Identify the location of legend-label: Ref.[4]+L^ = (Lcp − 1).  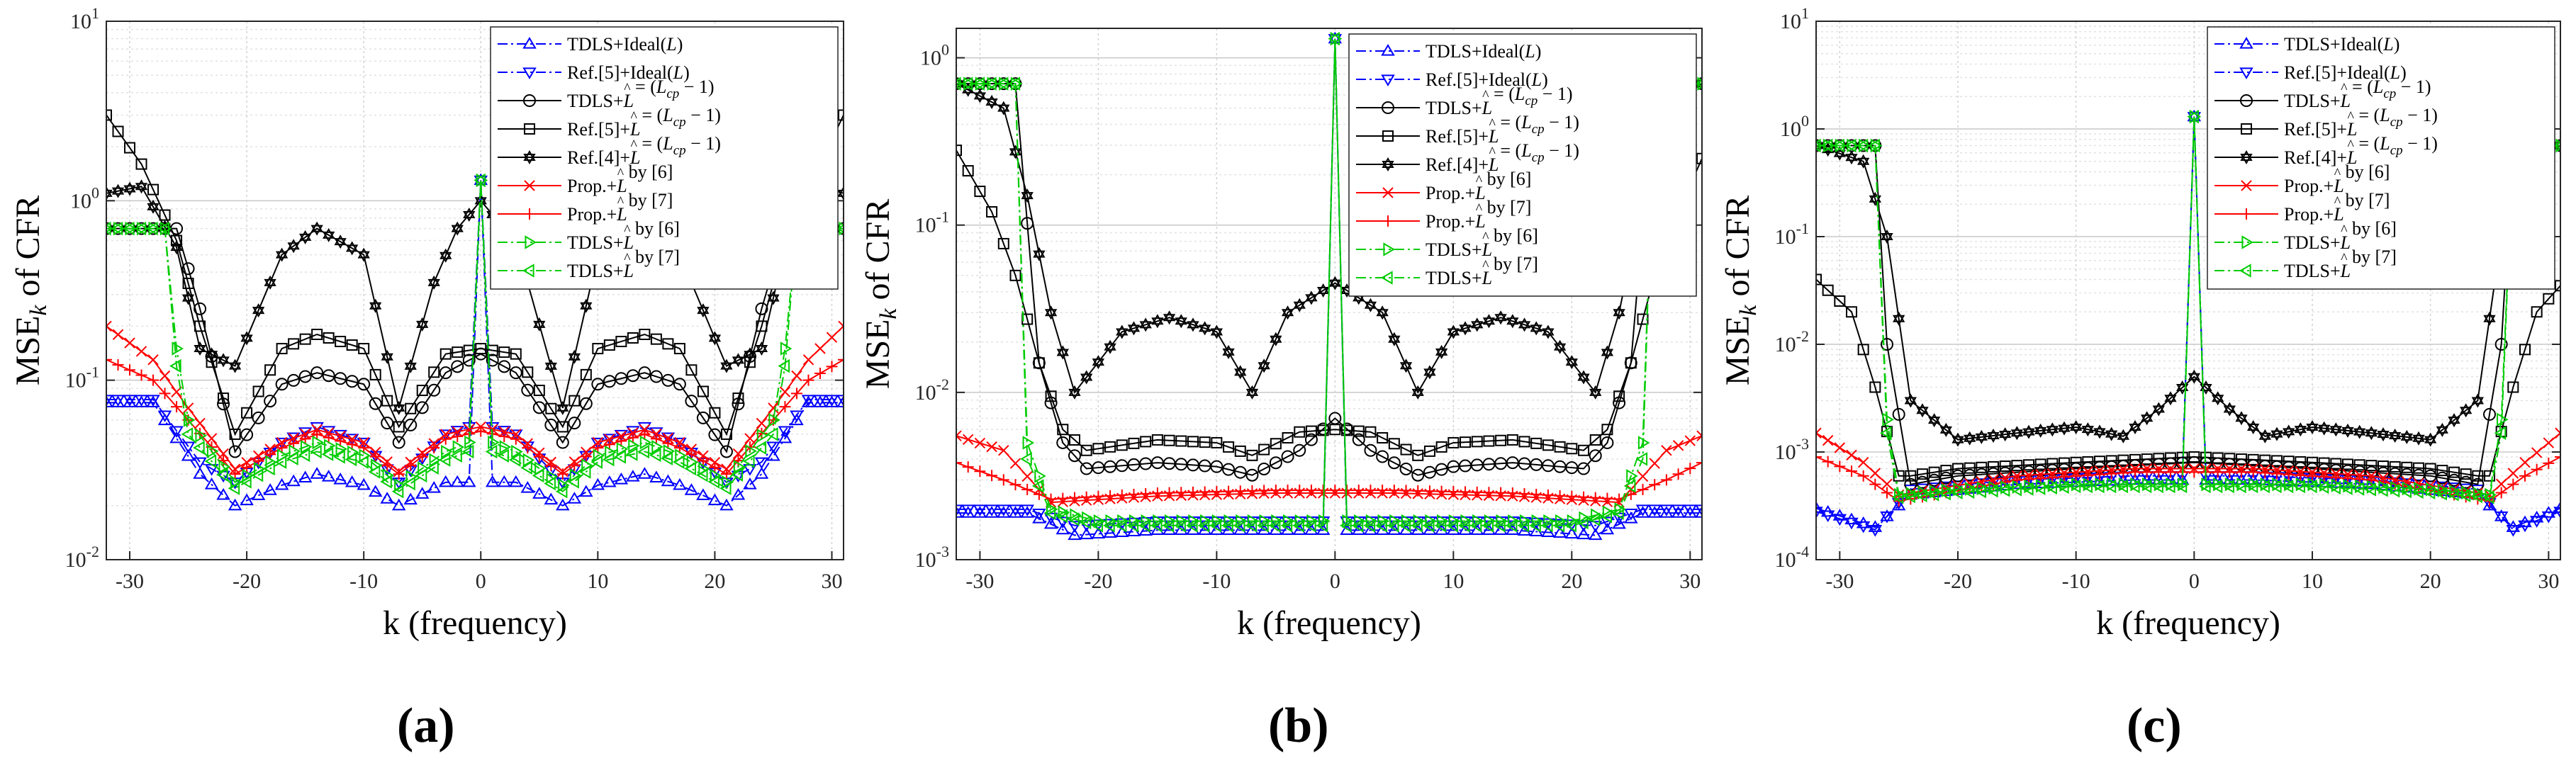
(644, 150).